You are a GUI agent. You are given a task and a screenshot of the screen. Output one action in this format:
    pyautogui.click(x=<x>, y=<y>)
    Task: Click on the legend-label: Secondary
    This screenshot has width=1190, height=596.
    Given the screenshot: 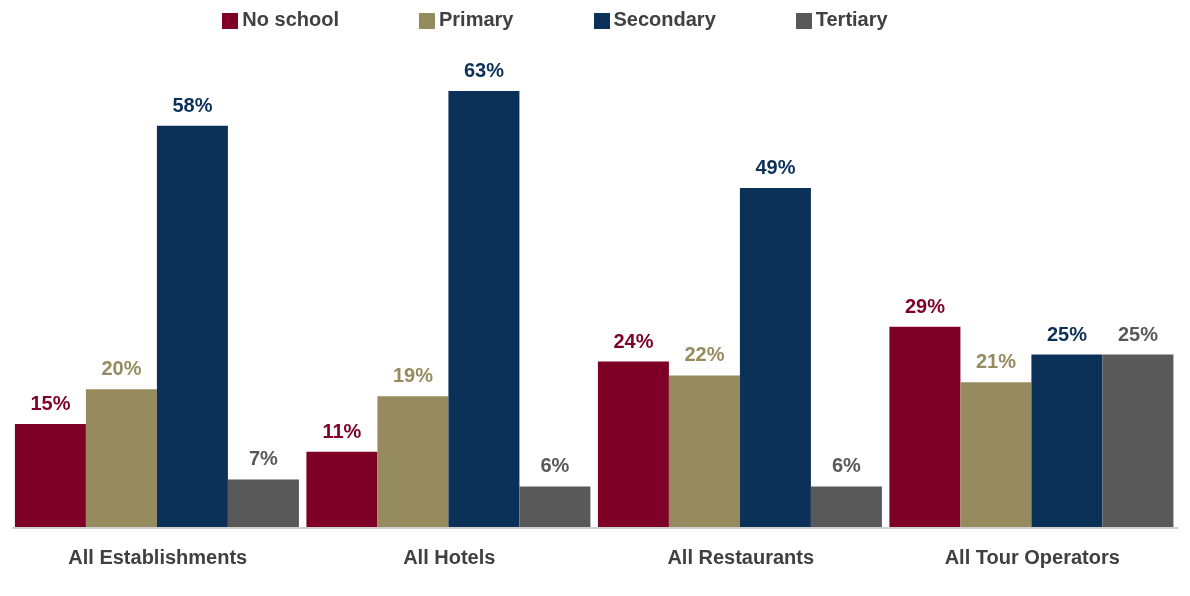 What is the action you would take?
    pyautogui.click(x=664, y=19)
    